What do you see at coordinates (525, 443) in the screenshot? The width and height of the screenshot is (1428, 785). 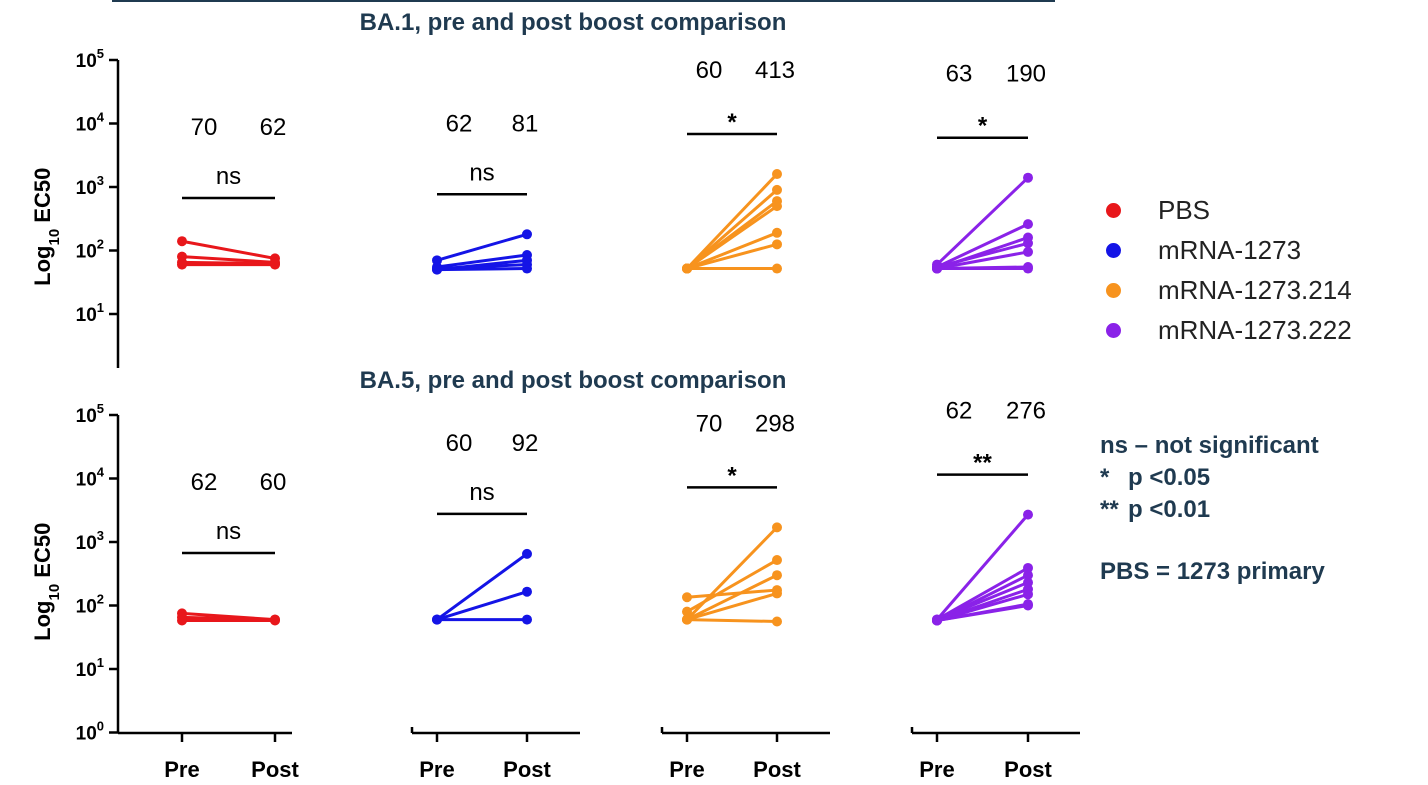 I see `gmt-post-label-mrna-1273: 92` at bounding box center [525, 443].